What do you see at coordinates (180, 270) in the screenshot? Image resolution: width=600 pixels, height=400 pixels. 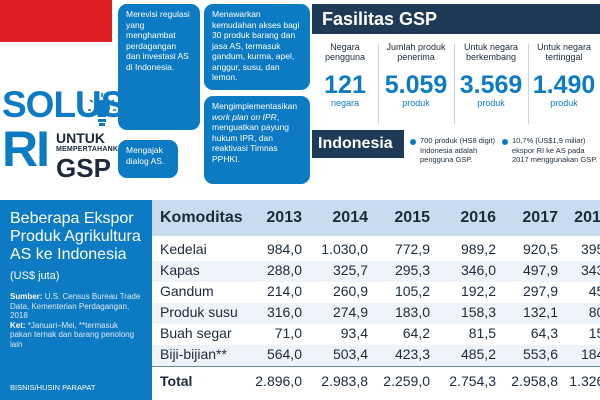 I see `row-name: Kapas` at bounding box center [180, 270].